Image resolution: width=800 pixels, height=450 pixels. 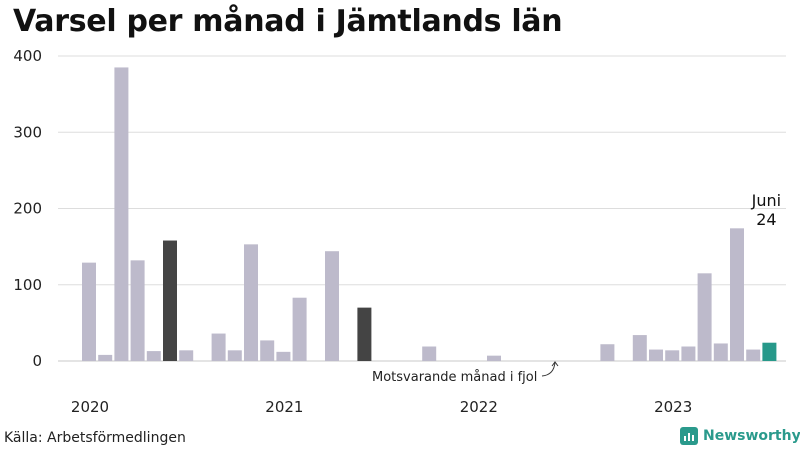 I want to click on brand: Newsworthy, so click(x=740, y=436).